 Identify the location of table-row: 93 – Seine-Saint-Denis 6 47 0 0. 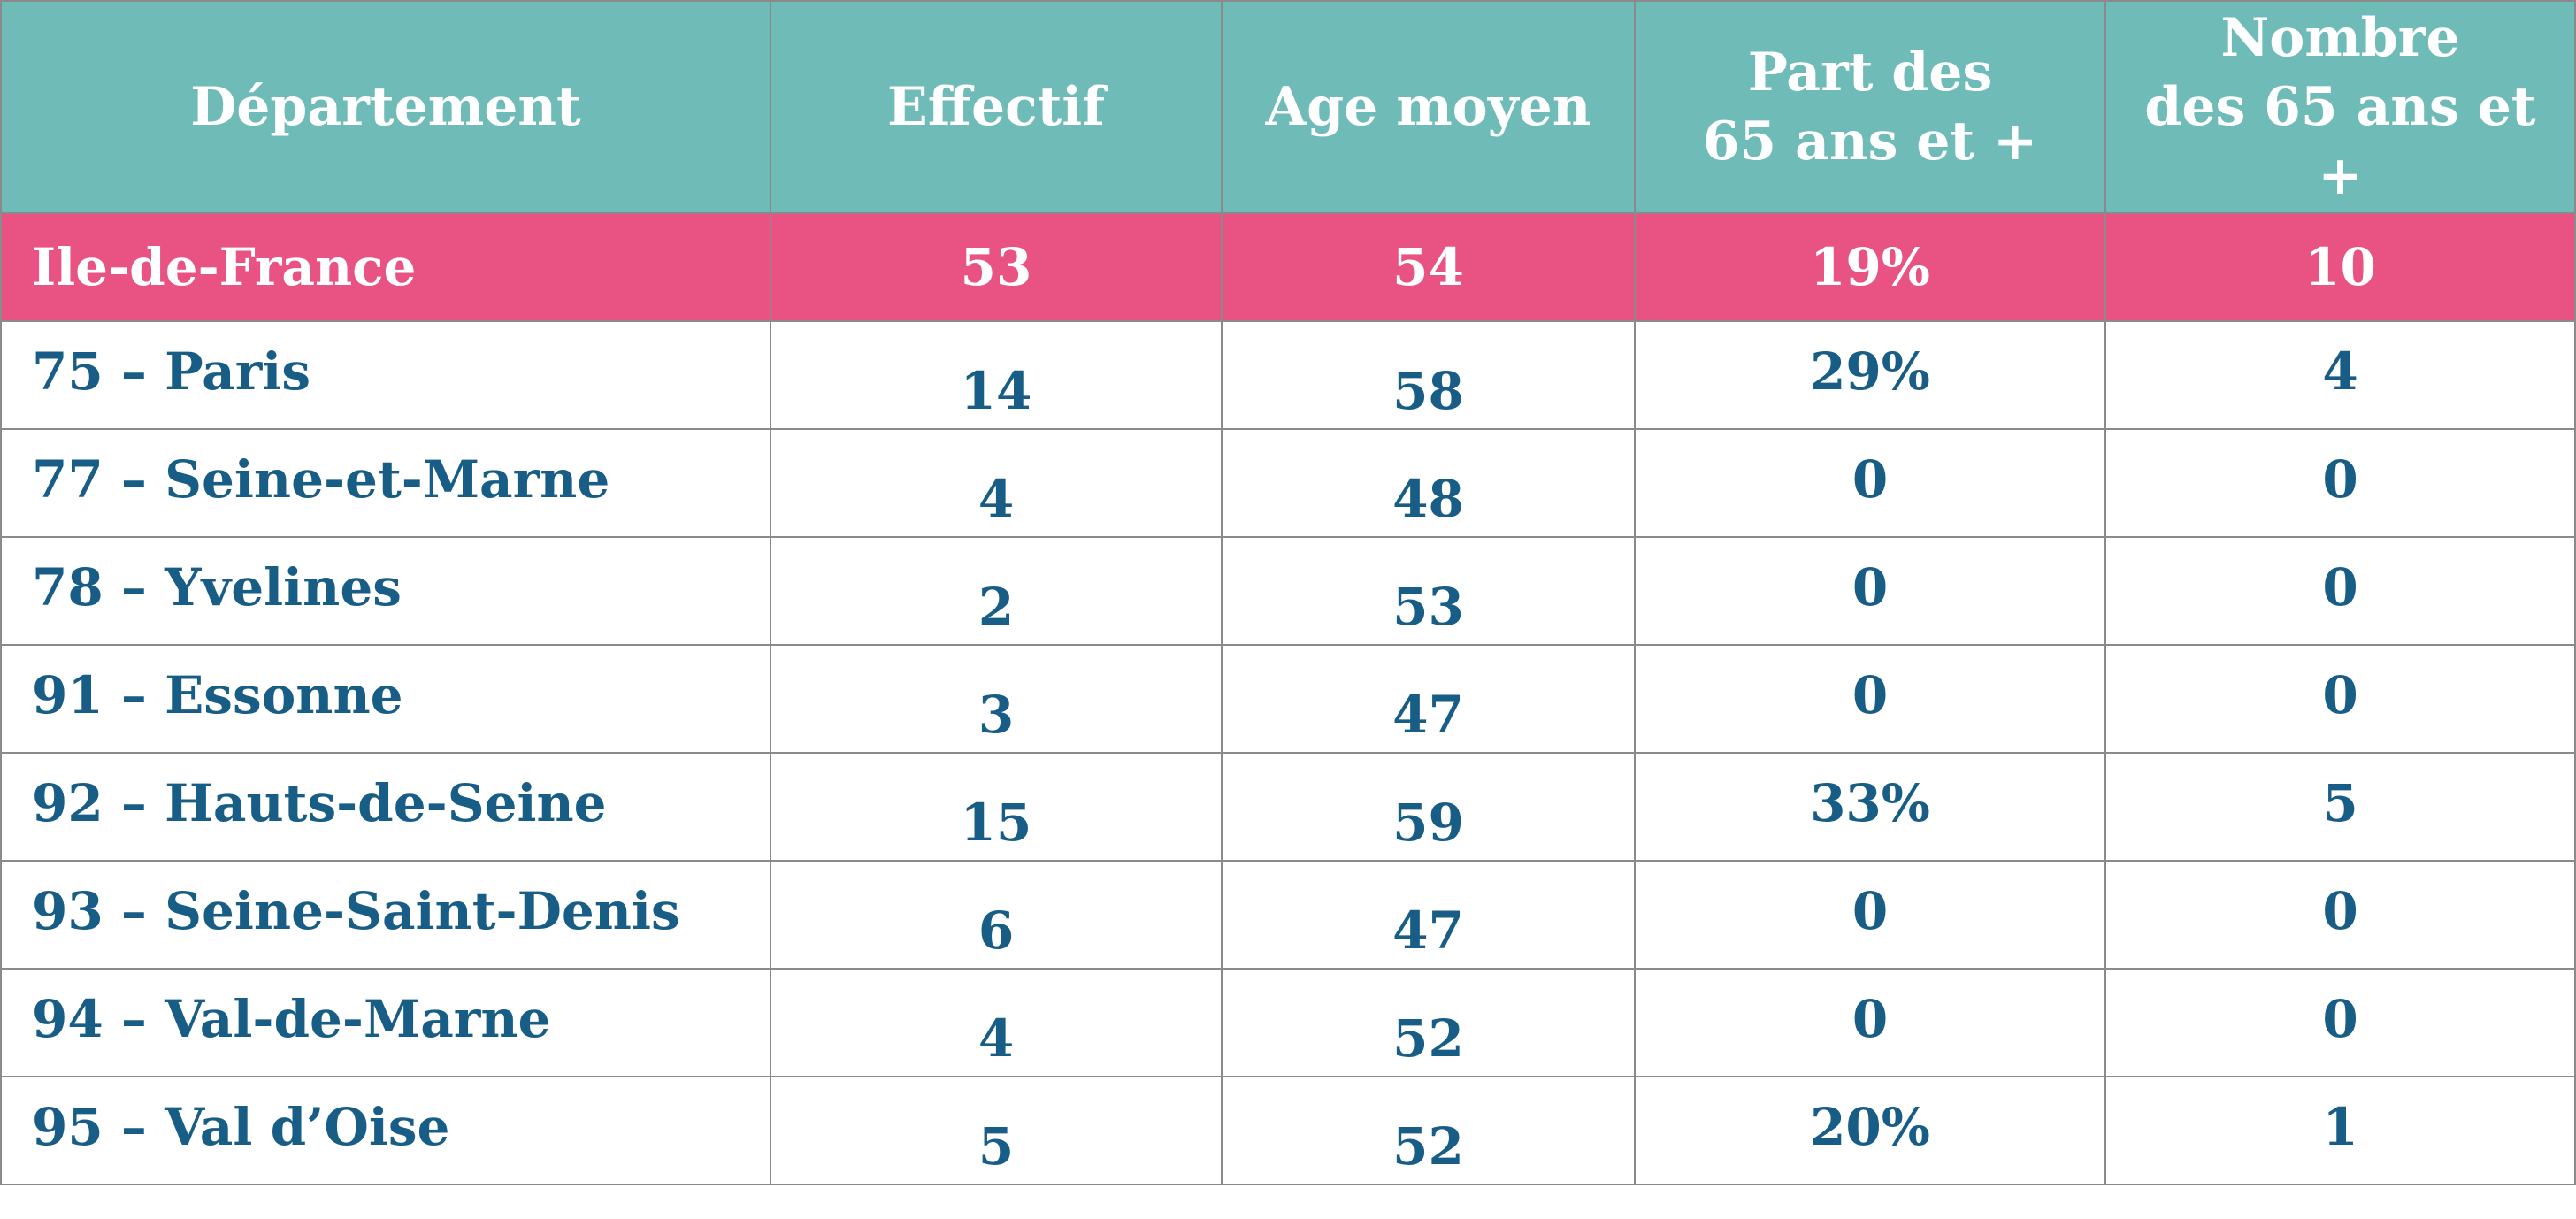
(1288, 915).